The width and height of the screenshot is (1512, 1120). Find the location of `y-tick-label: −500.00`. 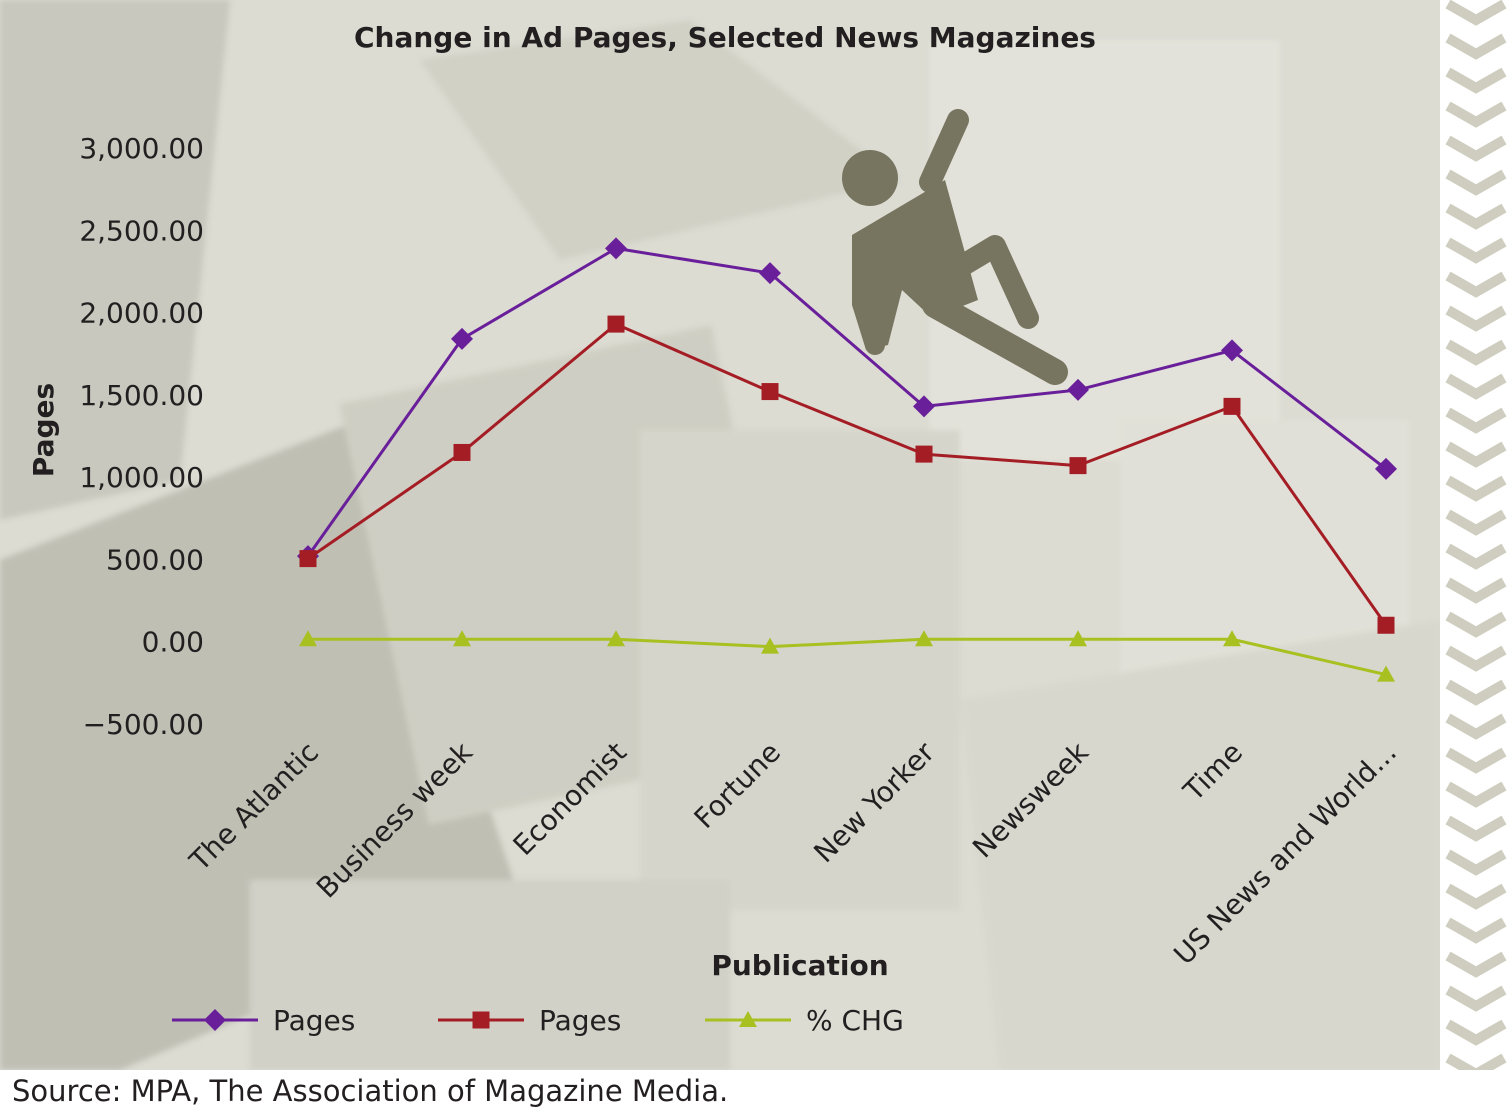

y-tick-label: −500.00 is located at coordinates (143, 724).